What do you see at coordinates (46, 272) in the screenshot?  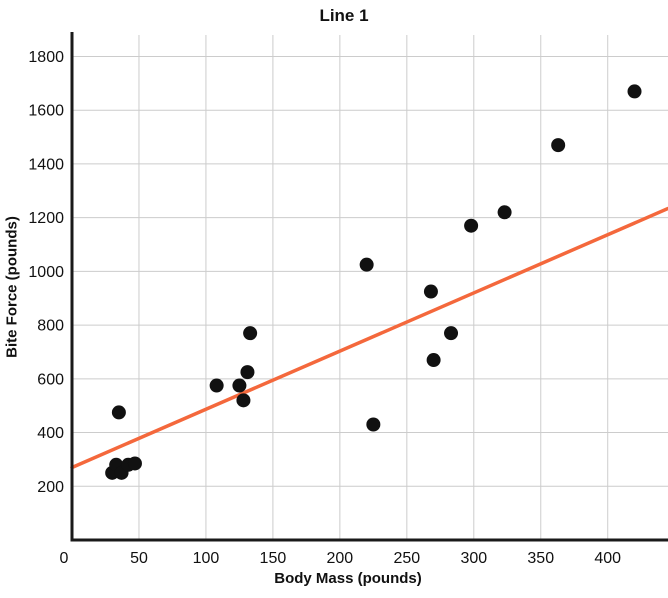 I see `y-tick-label: 1000` at bounding box center [46, 272].